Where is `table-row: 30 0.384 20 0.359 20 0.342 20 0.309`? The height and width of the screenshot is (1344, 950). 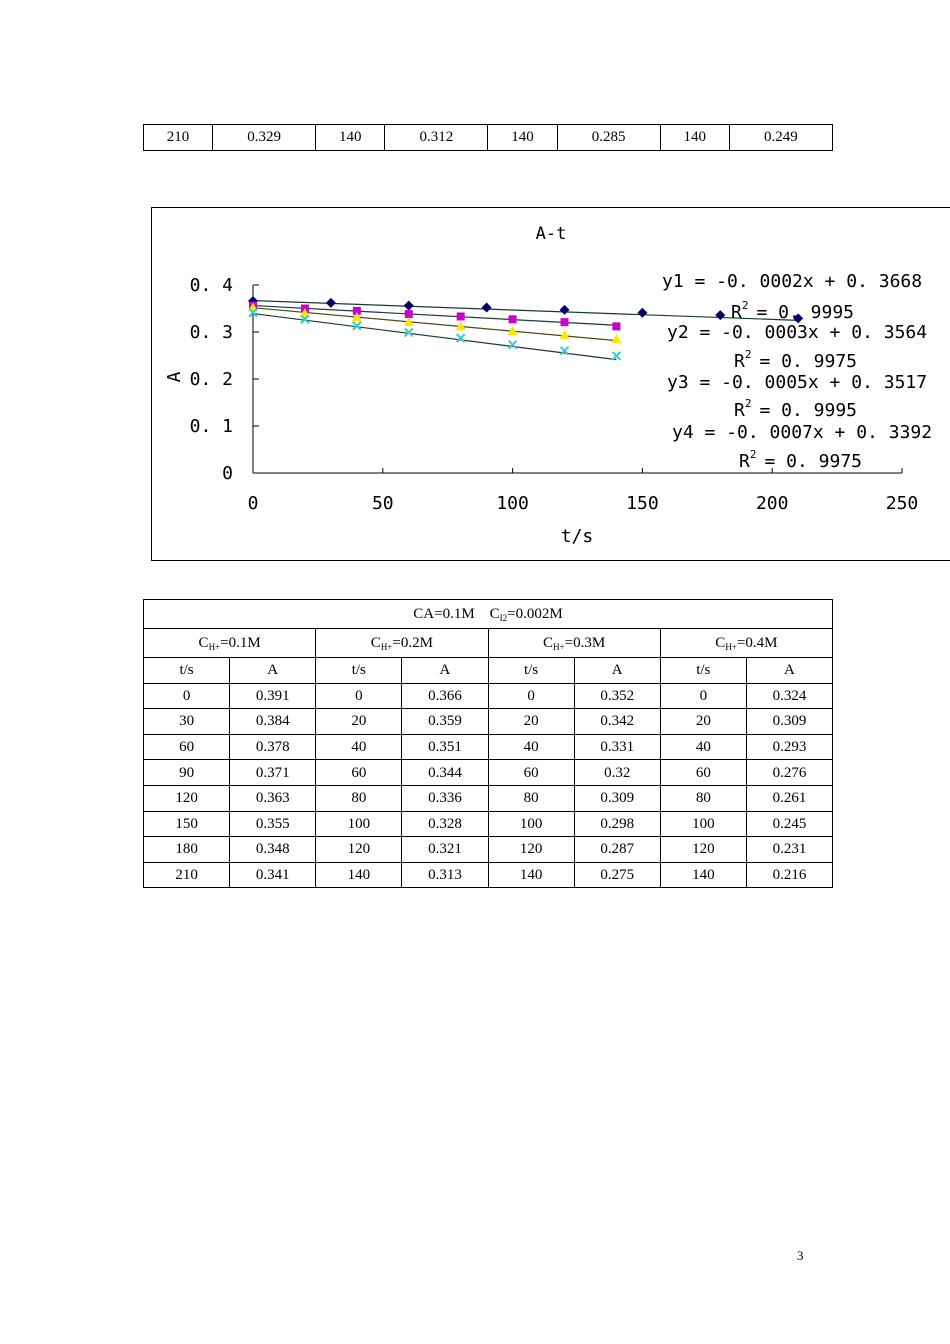 table-row: 30 0.384 20 0.359 20 0.342 20 0.309 is located at coordinates (488, 721).